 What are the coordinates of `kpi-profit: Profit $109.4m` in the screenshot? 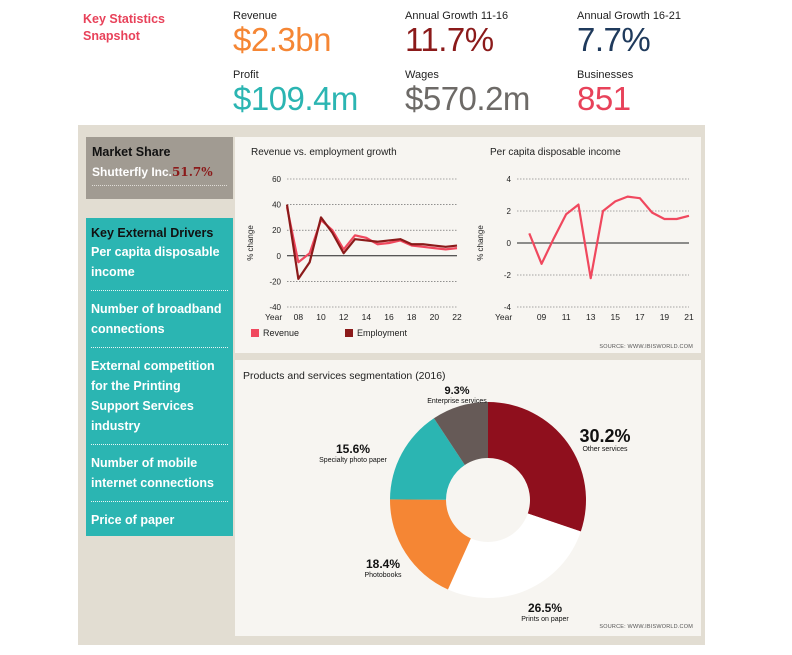 It's located at (295, 93).